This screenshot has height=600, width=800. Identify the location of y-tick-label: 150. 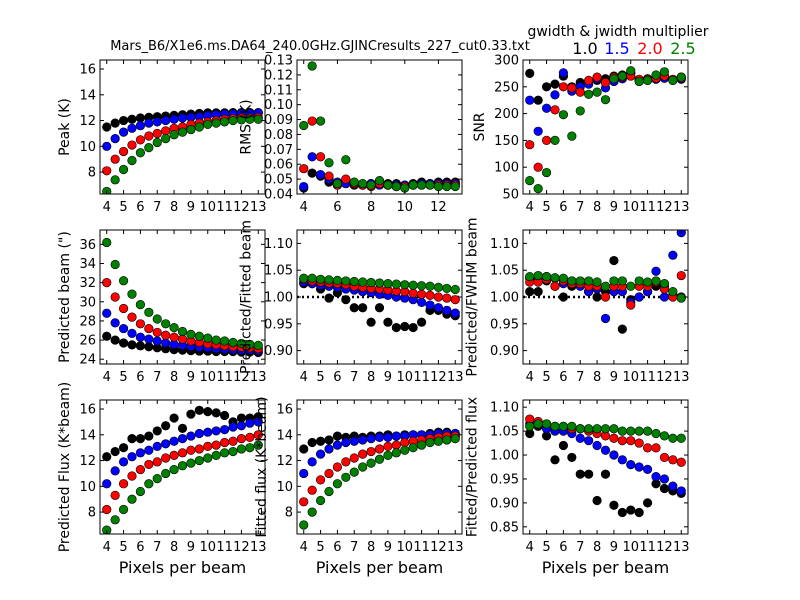
(506, 141).